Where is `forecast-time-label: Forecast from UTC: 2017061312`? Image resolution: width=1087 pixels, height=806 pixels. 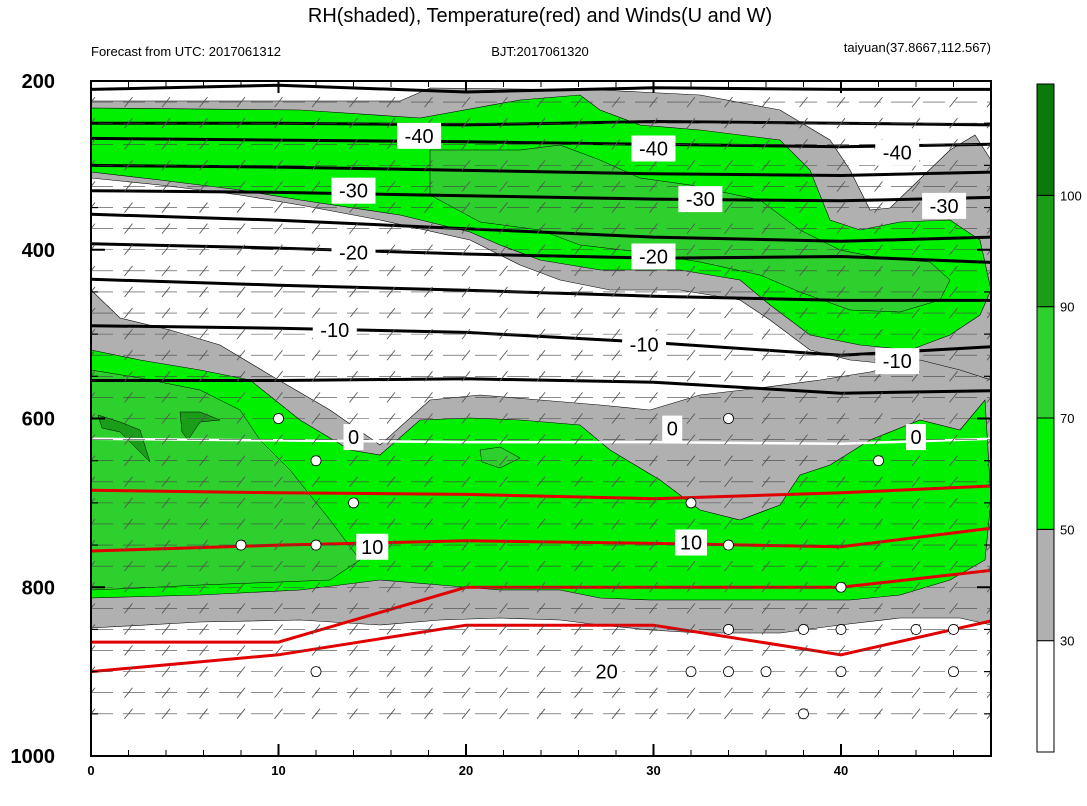 forecast-time-label: Forecast from UTC: 2017061312 is located at coordinates (186, 51).